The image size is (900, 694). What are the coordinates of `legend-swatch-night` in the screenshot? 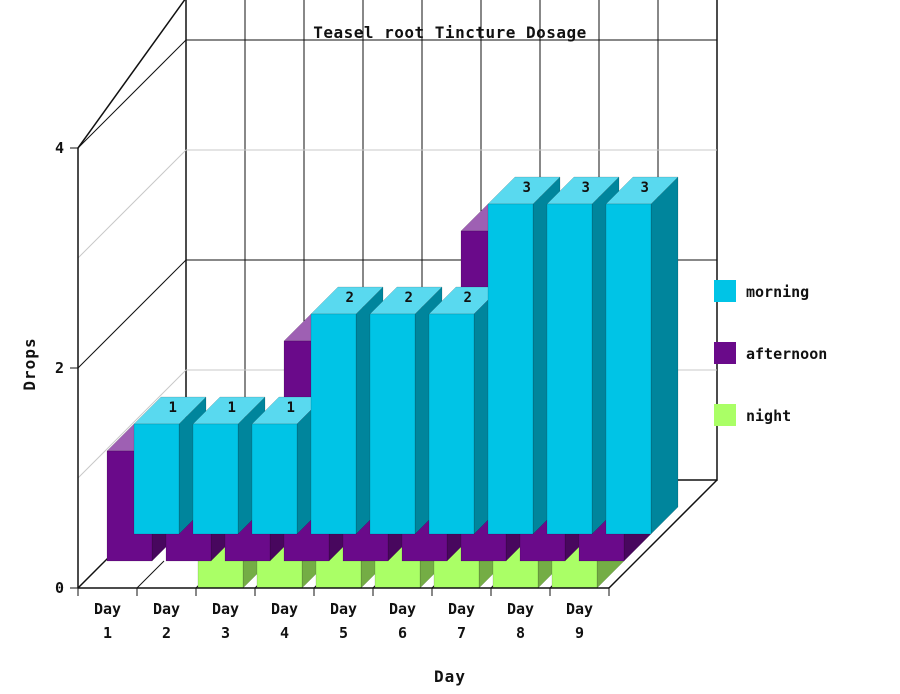 It's located at (725, 415).